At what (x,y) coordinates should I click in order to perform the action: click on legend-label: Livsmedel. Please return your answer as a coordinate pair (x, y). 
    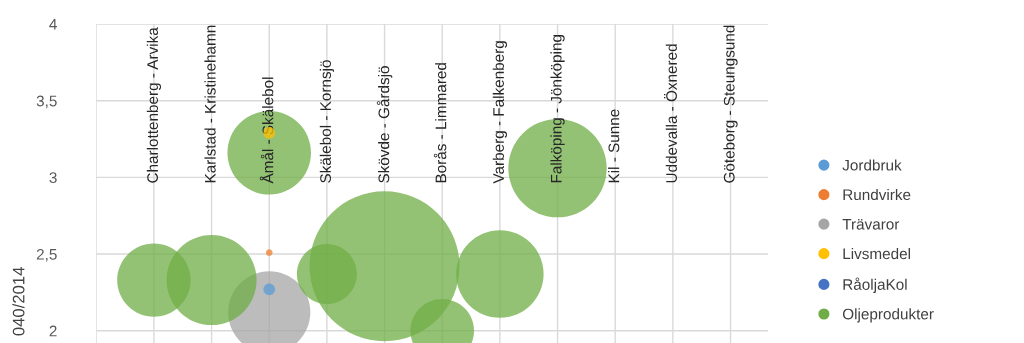
    Looking at the image, I should click on (876, 253).